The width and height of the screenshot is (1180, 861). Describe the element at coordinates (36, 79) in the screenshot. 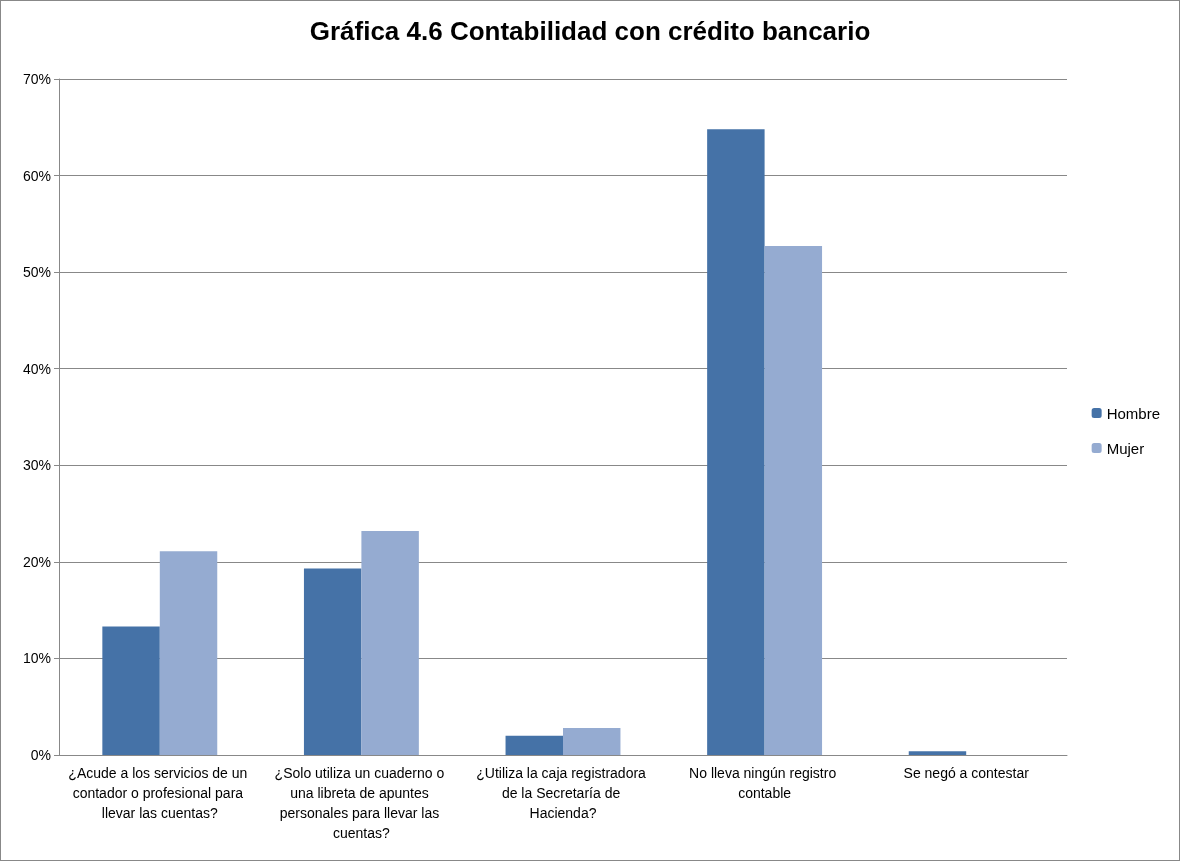

I see `y-tick-label: 70%` at that location.